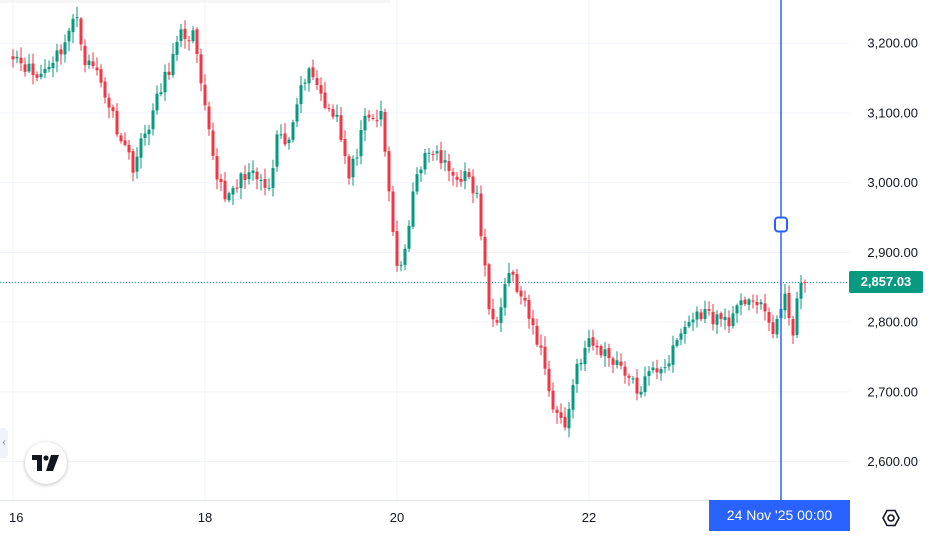 The image size is (929, 538). I want to click on price-tick-label: 2,800.00, so click(892, 322).